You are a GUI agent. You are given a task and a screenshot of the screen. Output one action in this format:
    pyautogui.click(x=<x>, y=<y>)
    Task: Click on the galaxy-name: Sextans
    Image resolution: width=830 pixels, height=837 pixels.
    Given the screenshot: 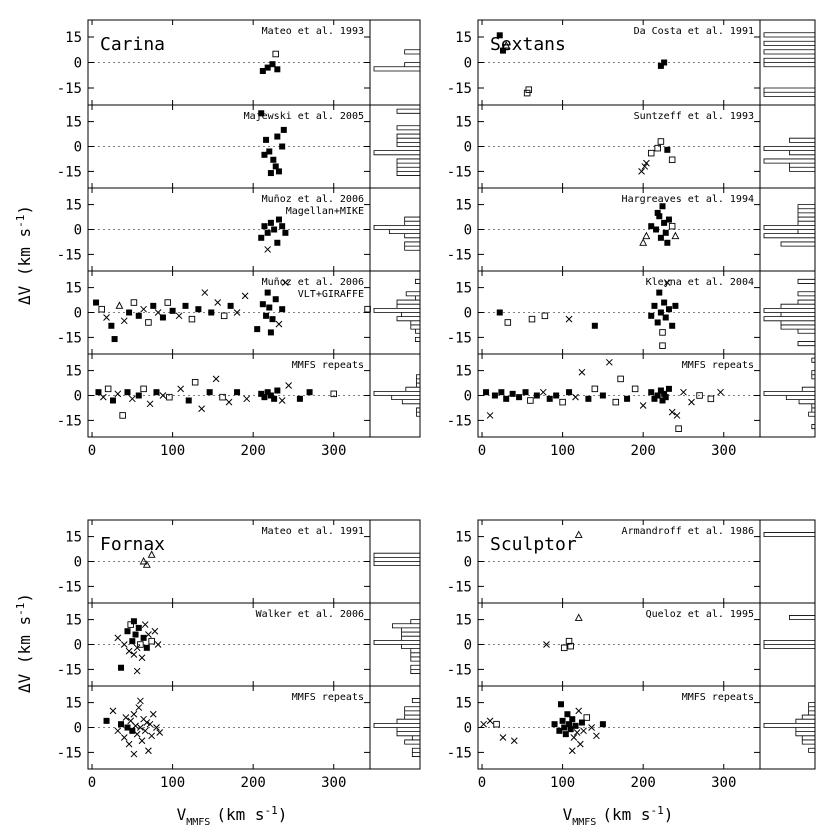 What is the action you would take?
    pyautogui.click(x=528, y=44)
    